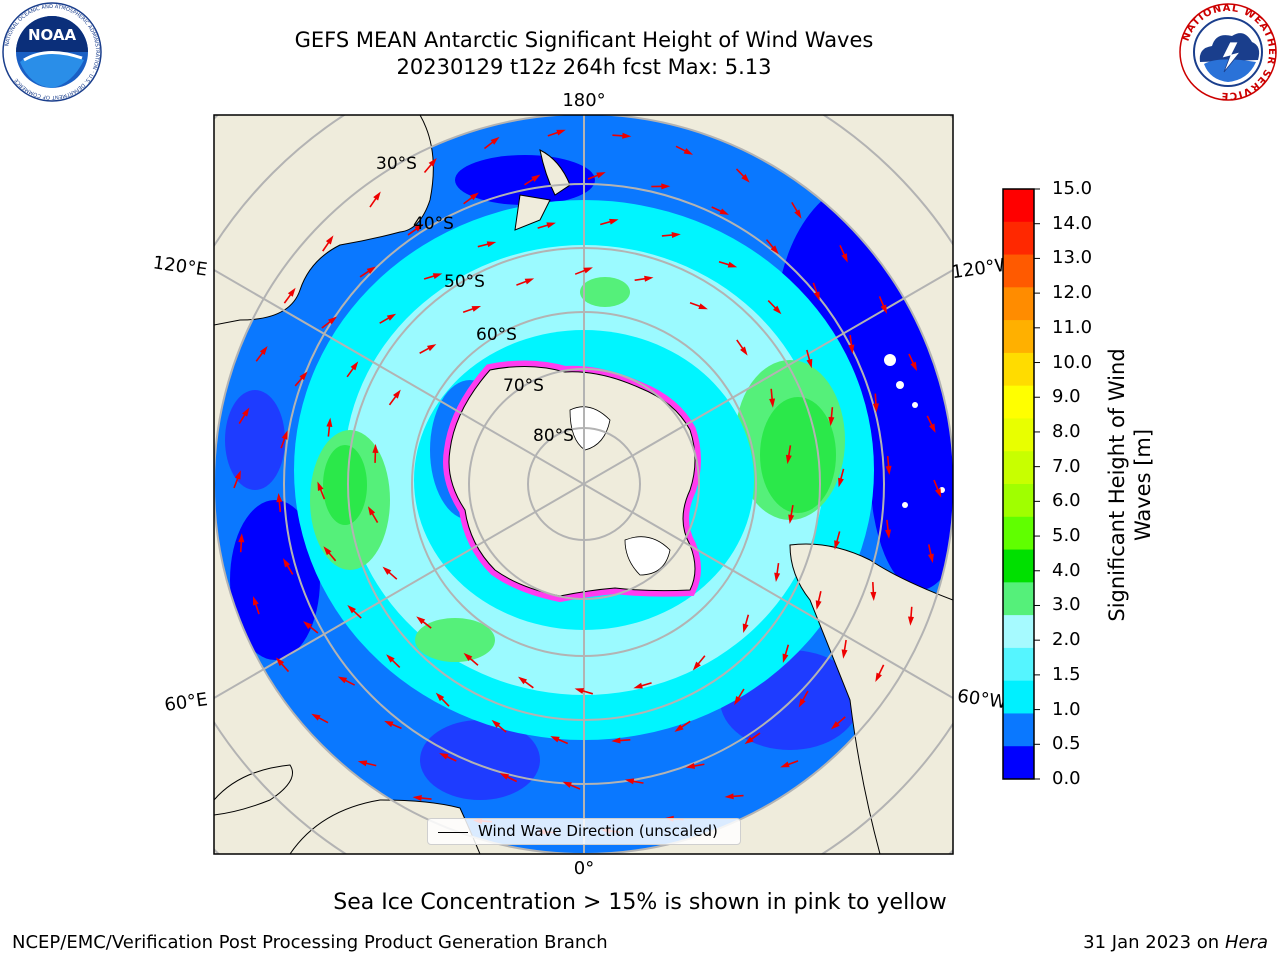  I want to click on colorbar-tick-label: 9.0, so click(1066, 397).